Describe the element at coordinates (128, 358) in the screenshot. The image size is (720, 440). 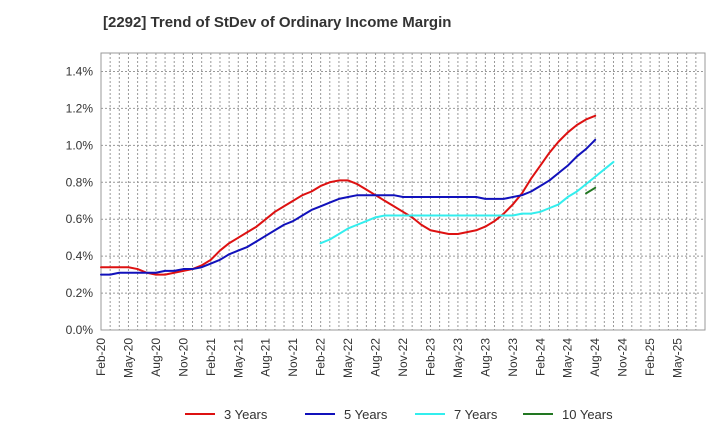
I see `x-tick-label: May-20` at that location.